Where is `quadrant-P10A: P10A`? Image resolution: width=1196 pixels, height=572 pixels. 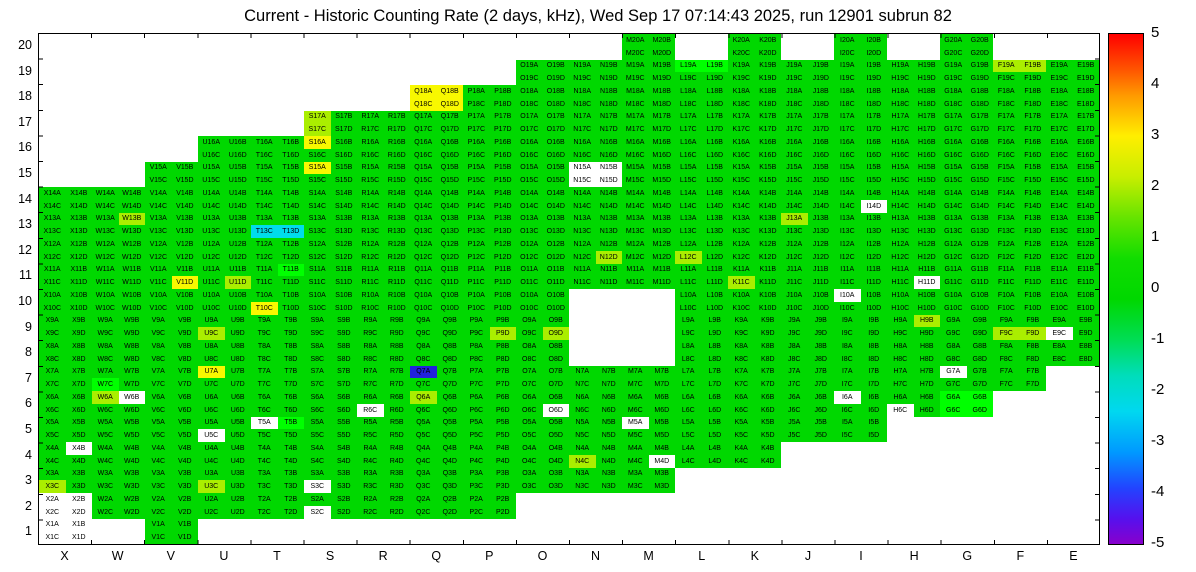
quadrant-P10A: P10A is located at coordinates (476, 295).